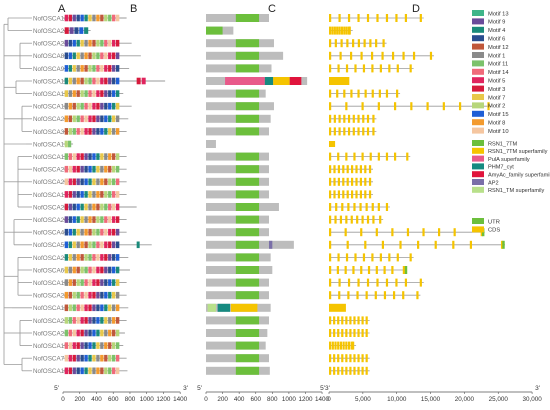 This screenshot has width=550, height=410. What do you see at coordinates (509, 160) in the screenshot?
I see `legend-label: PulA superfamily` at bounding box center [509, 160].